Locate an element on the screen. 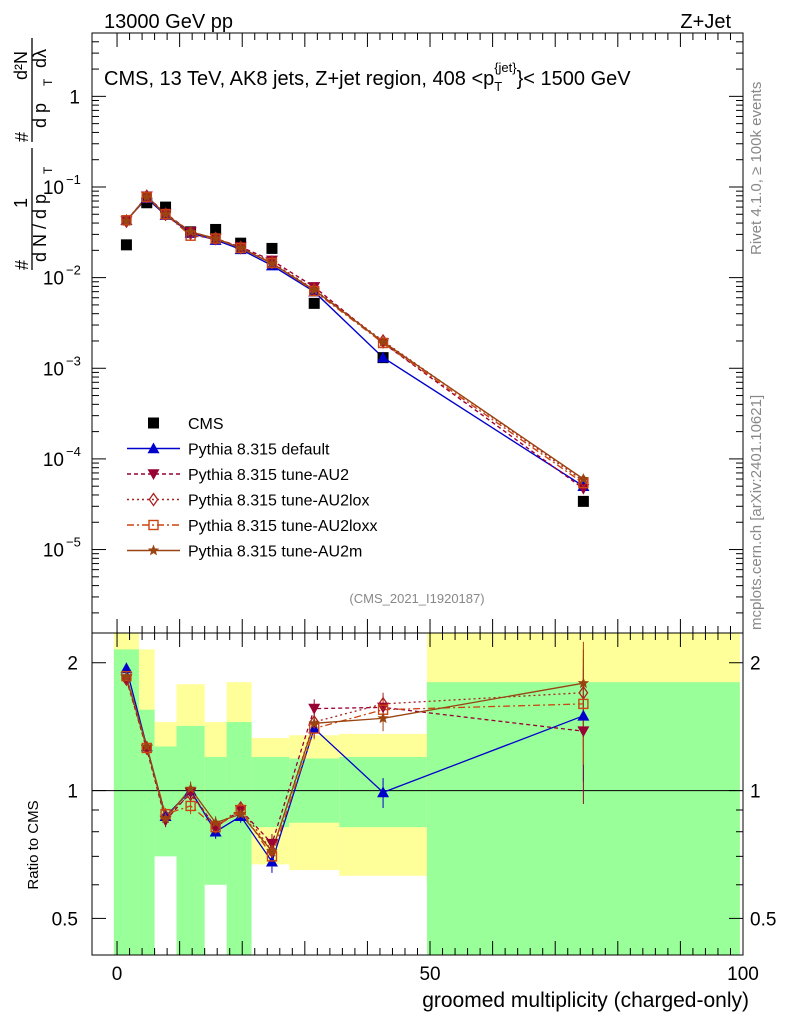 The image size is (786, 1024). ratio-ytick-label-left-1: 1 is located at coordinates (72, 792).